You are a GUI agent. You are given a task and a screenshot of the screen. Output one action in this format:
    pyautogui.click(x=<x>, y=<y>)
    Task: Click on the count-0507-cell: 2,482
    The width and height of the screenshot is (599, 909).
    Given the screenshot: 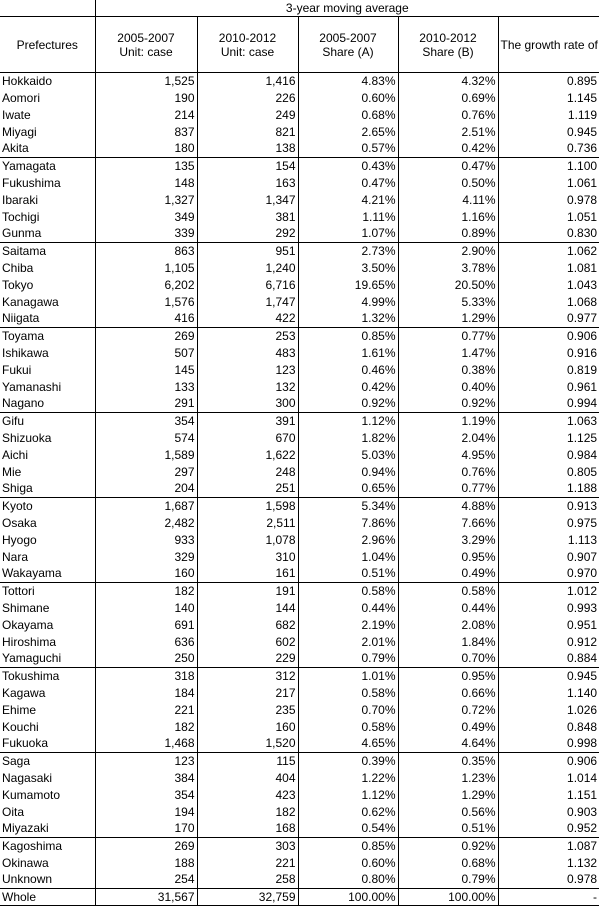 What is the action you would take?
    pyautogui.click(x=146, y=523)
    